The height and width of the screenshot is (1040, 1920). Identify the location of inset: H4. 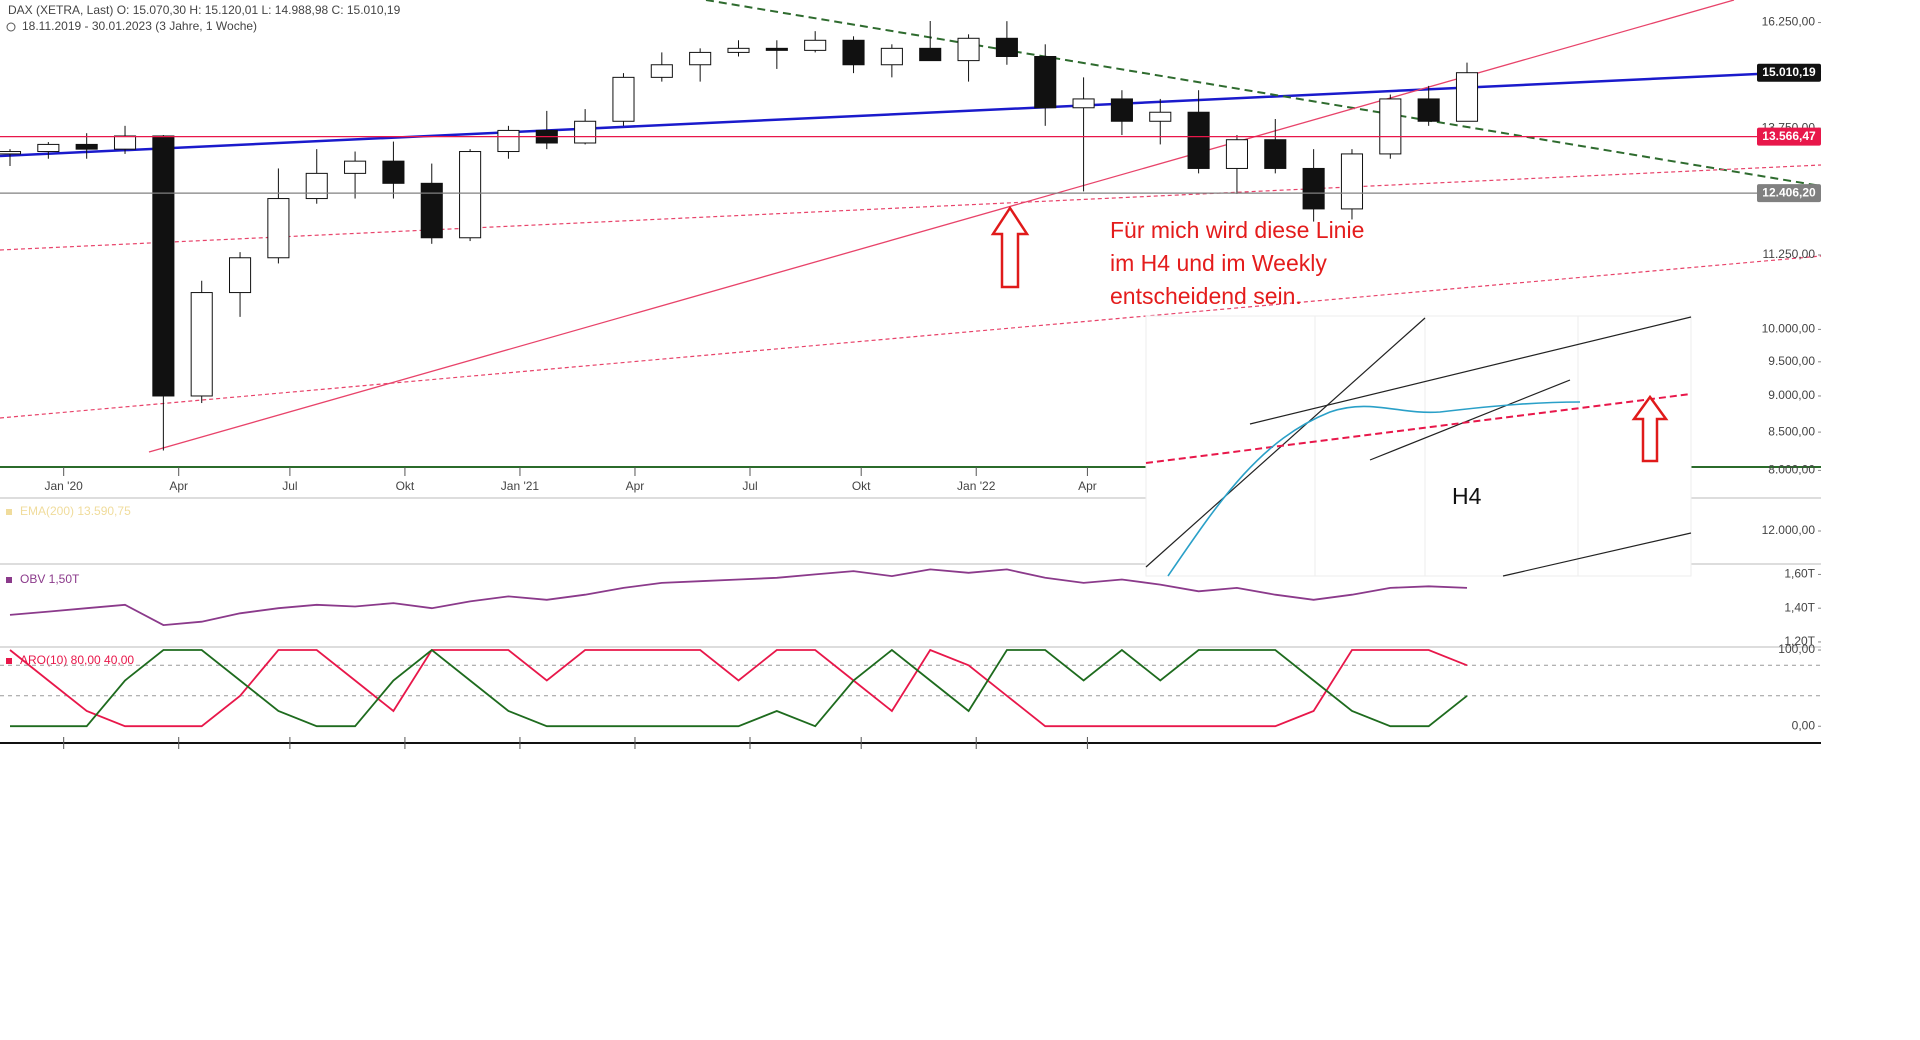
(1418, 446).